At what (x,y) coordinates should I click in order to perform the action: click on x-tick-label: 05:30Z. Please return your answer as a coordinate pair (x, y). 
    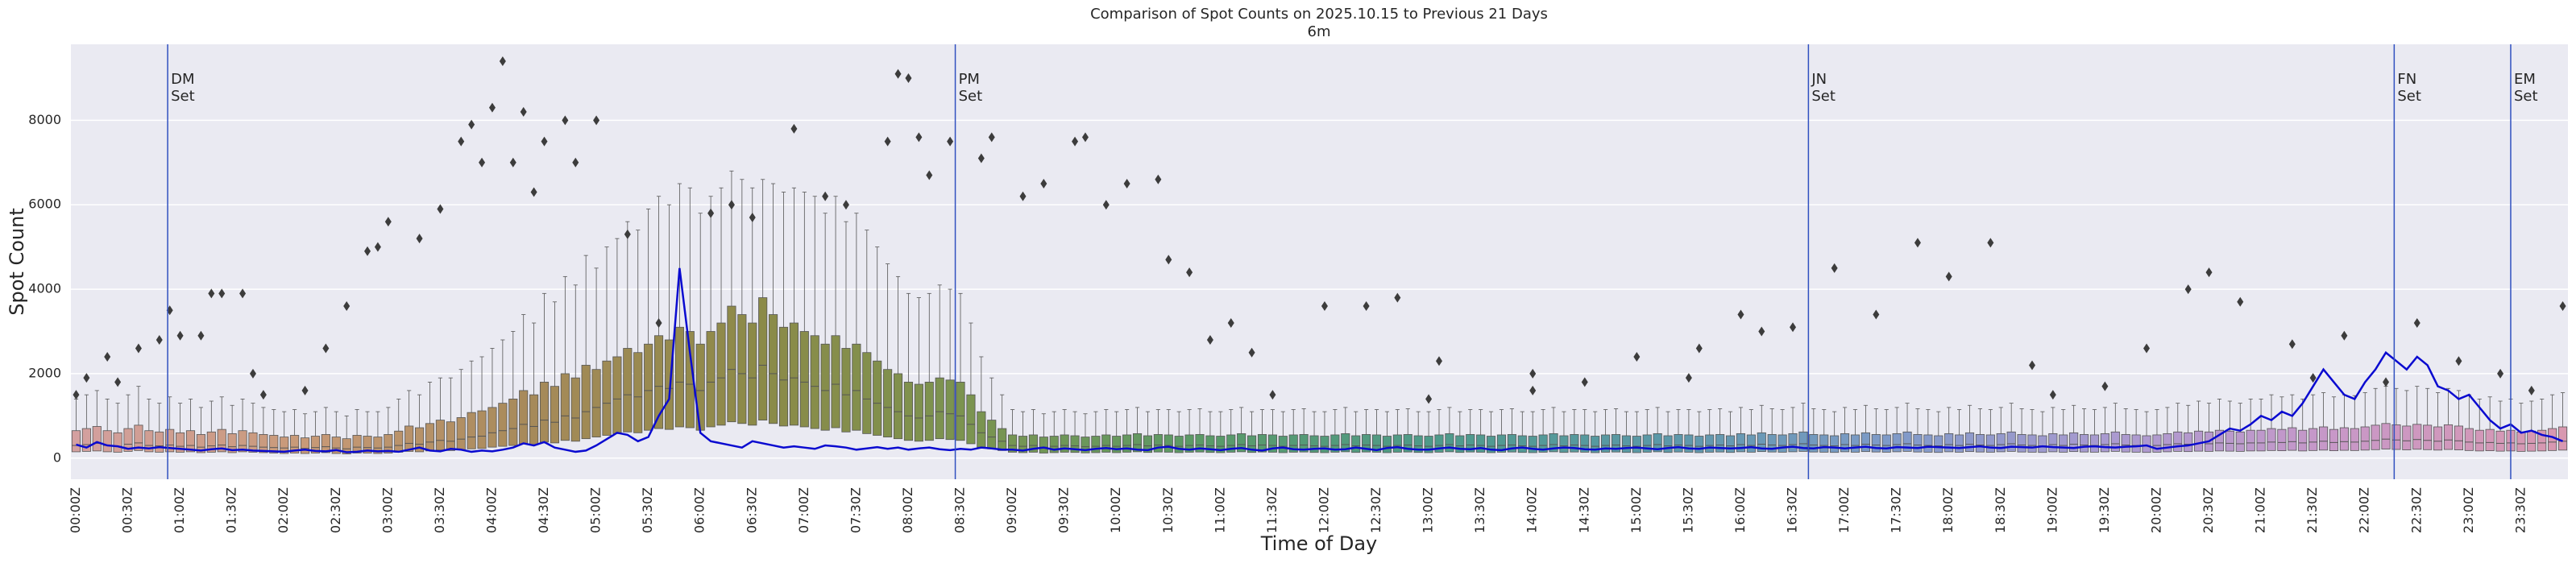
    Looking at the image, I should click on (647, 510).